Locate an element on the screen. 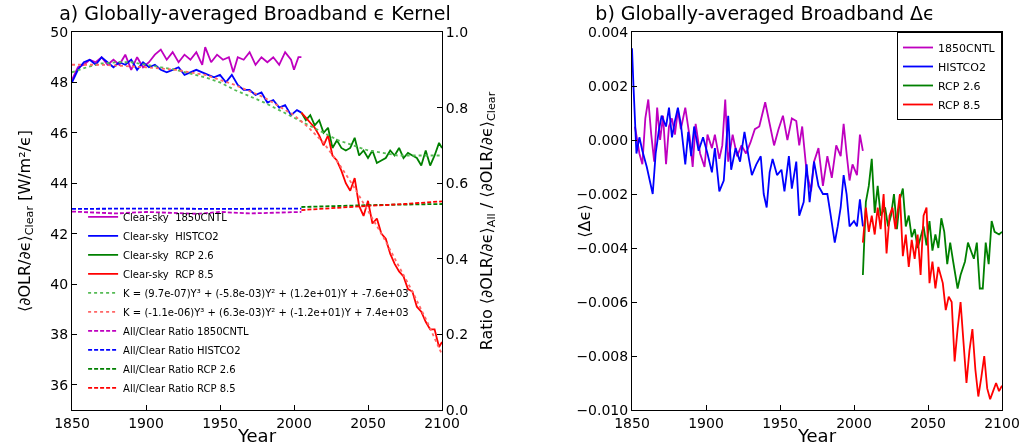 This screenshot has width=1020, height=446. y-tick-label: −0.006 is located at coordinates (602, 301).